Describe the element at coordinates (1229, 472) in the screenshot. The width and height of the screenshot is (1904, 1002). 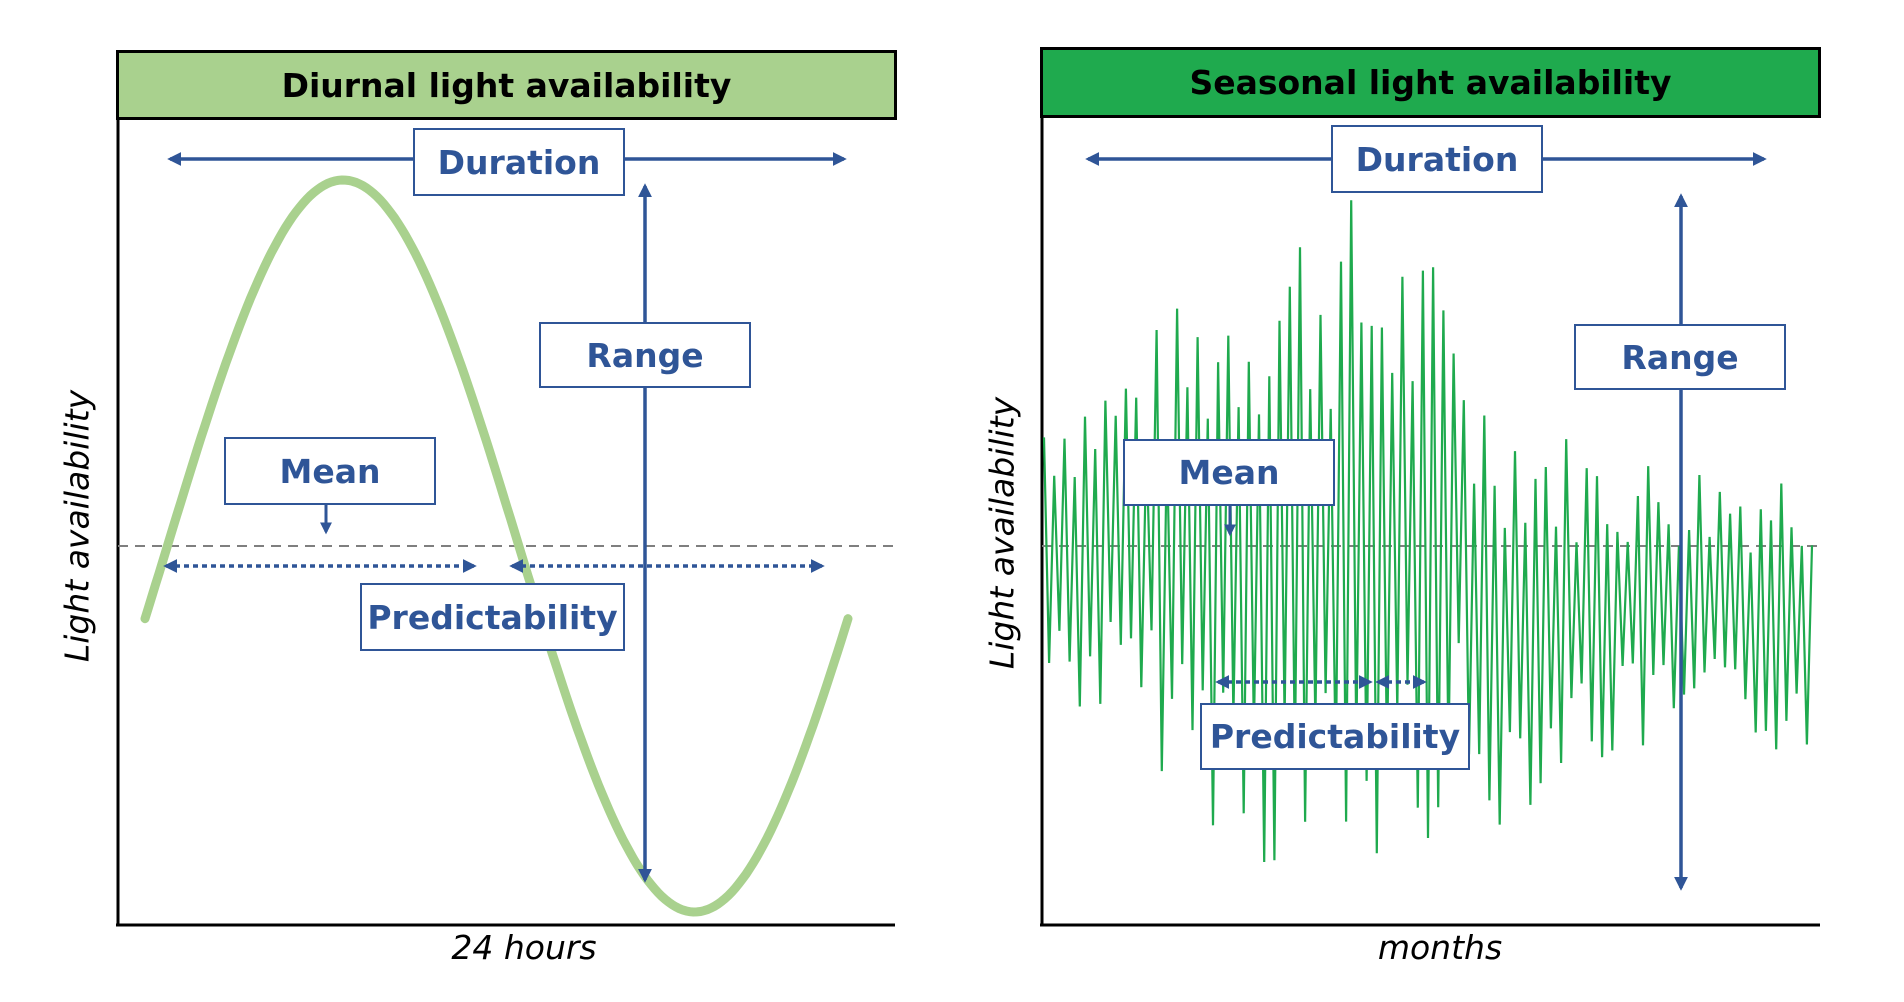
I see `seasonal-mean-label: Mean` at that location.